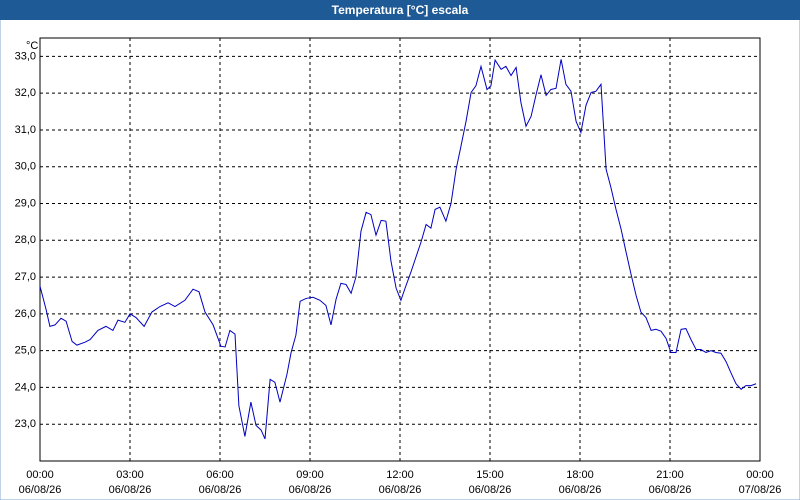 The width and height of the screenshot is (800, 500). What do you see at coordinates (25, 424) in the screenshot?
I see `y-tick-label: 23,0` at bounding box center [25, 424].